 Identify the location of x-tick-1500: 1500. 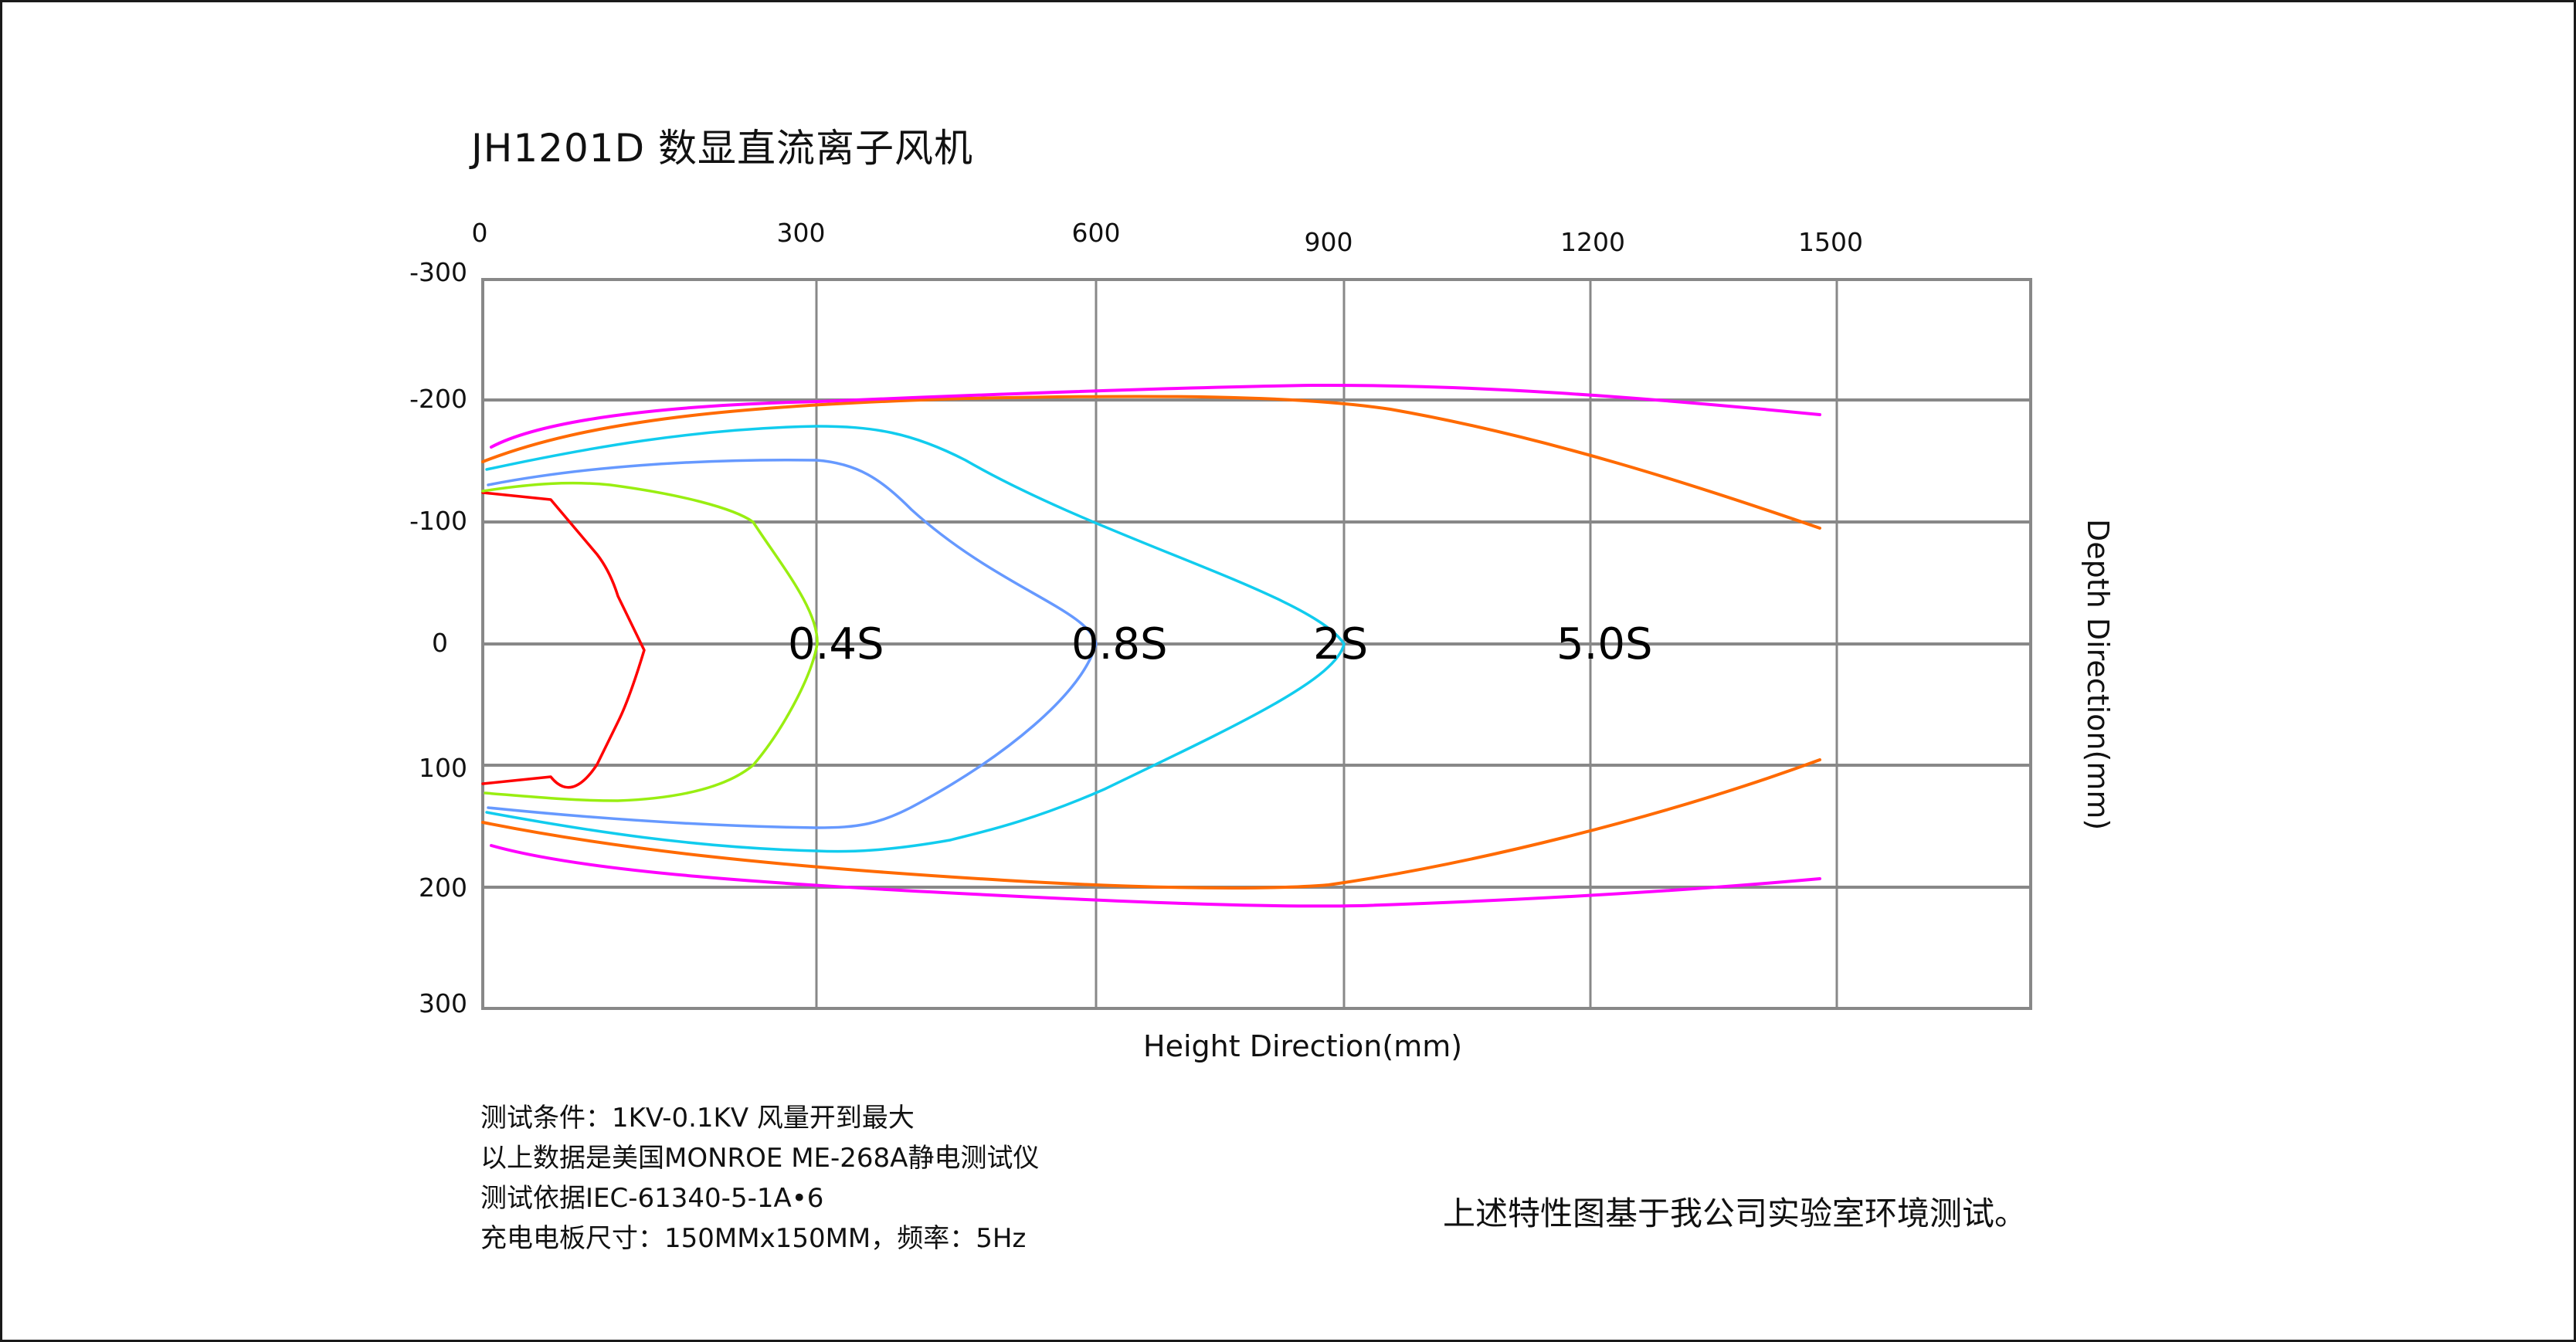
(1830, 242).